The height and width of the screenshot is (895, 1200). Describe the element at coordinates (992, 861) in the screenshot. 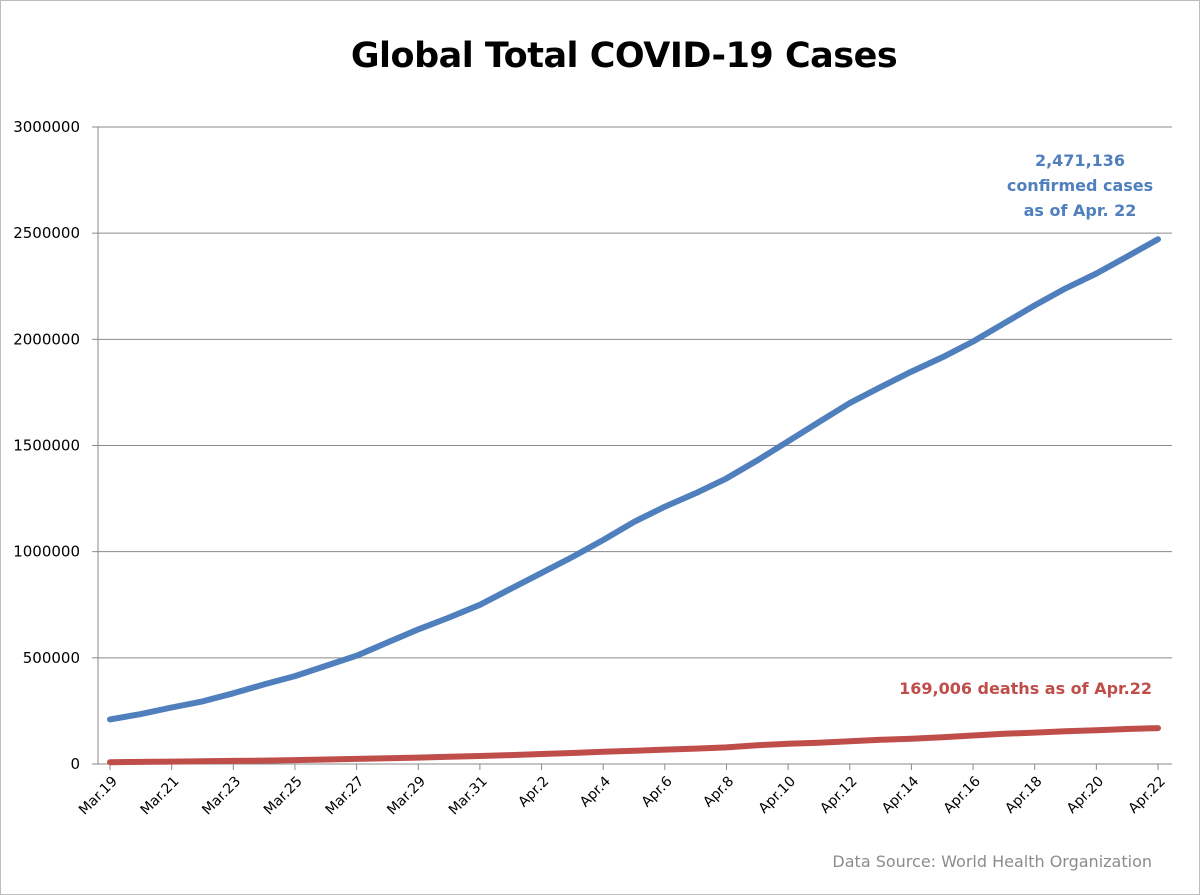

I see `data-source-note: Data Source: World Health Organization` at that location.